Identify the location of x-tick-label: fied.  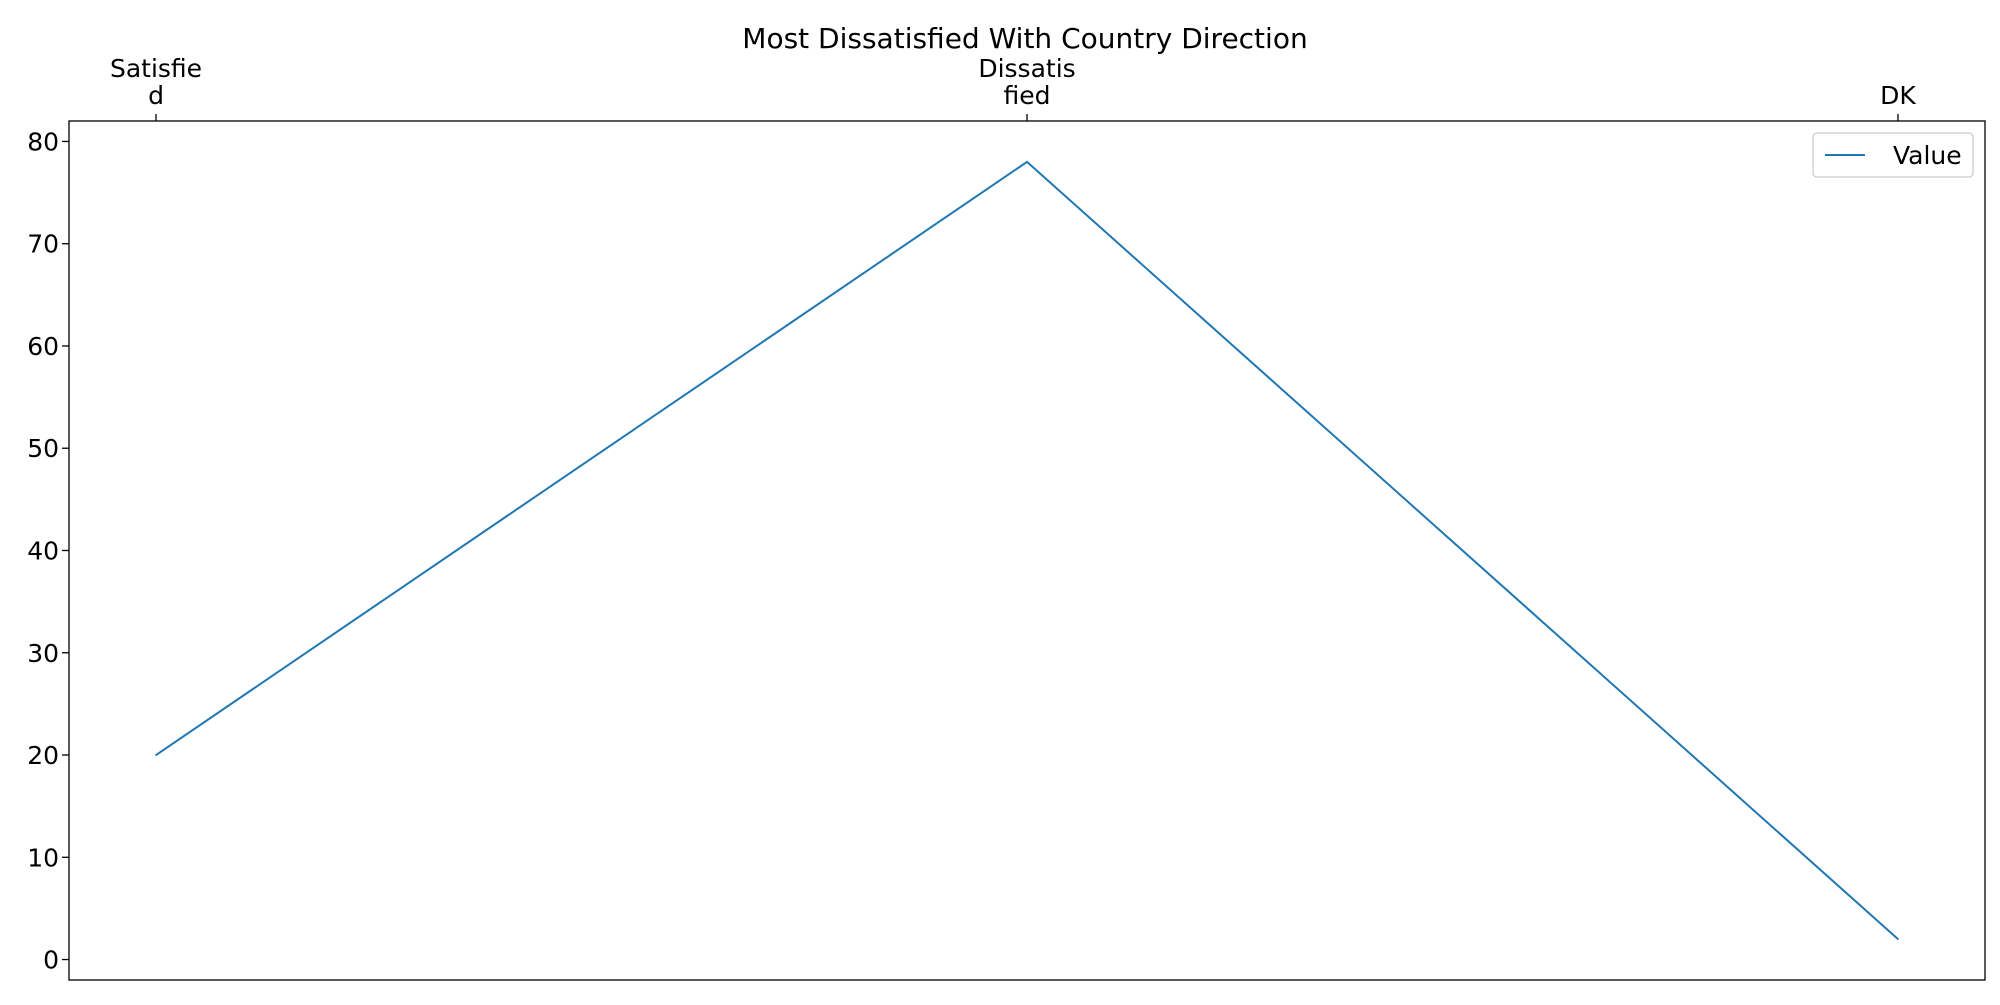
(1027, 95).